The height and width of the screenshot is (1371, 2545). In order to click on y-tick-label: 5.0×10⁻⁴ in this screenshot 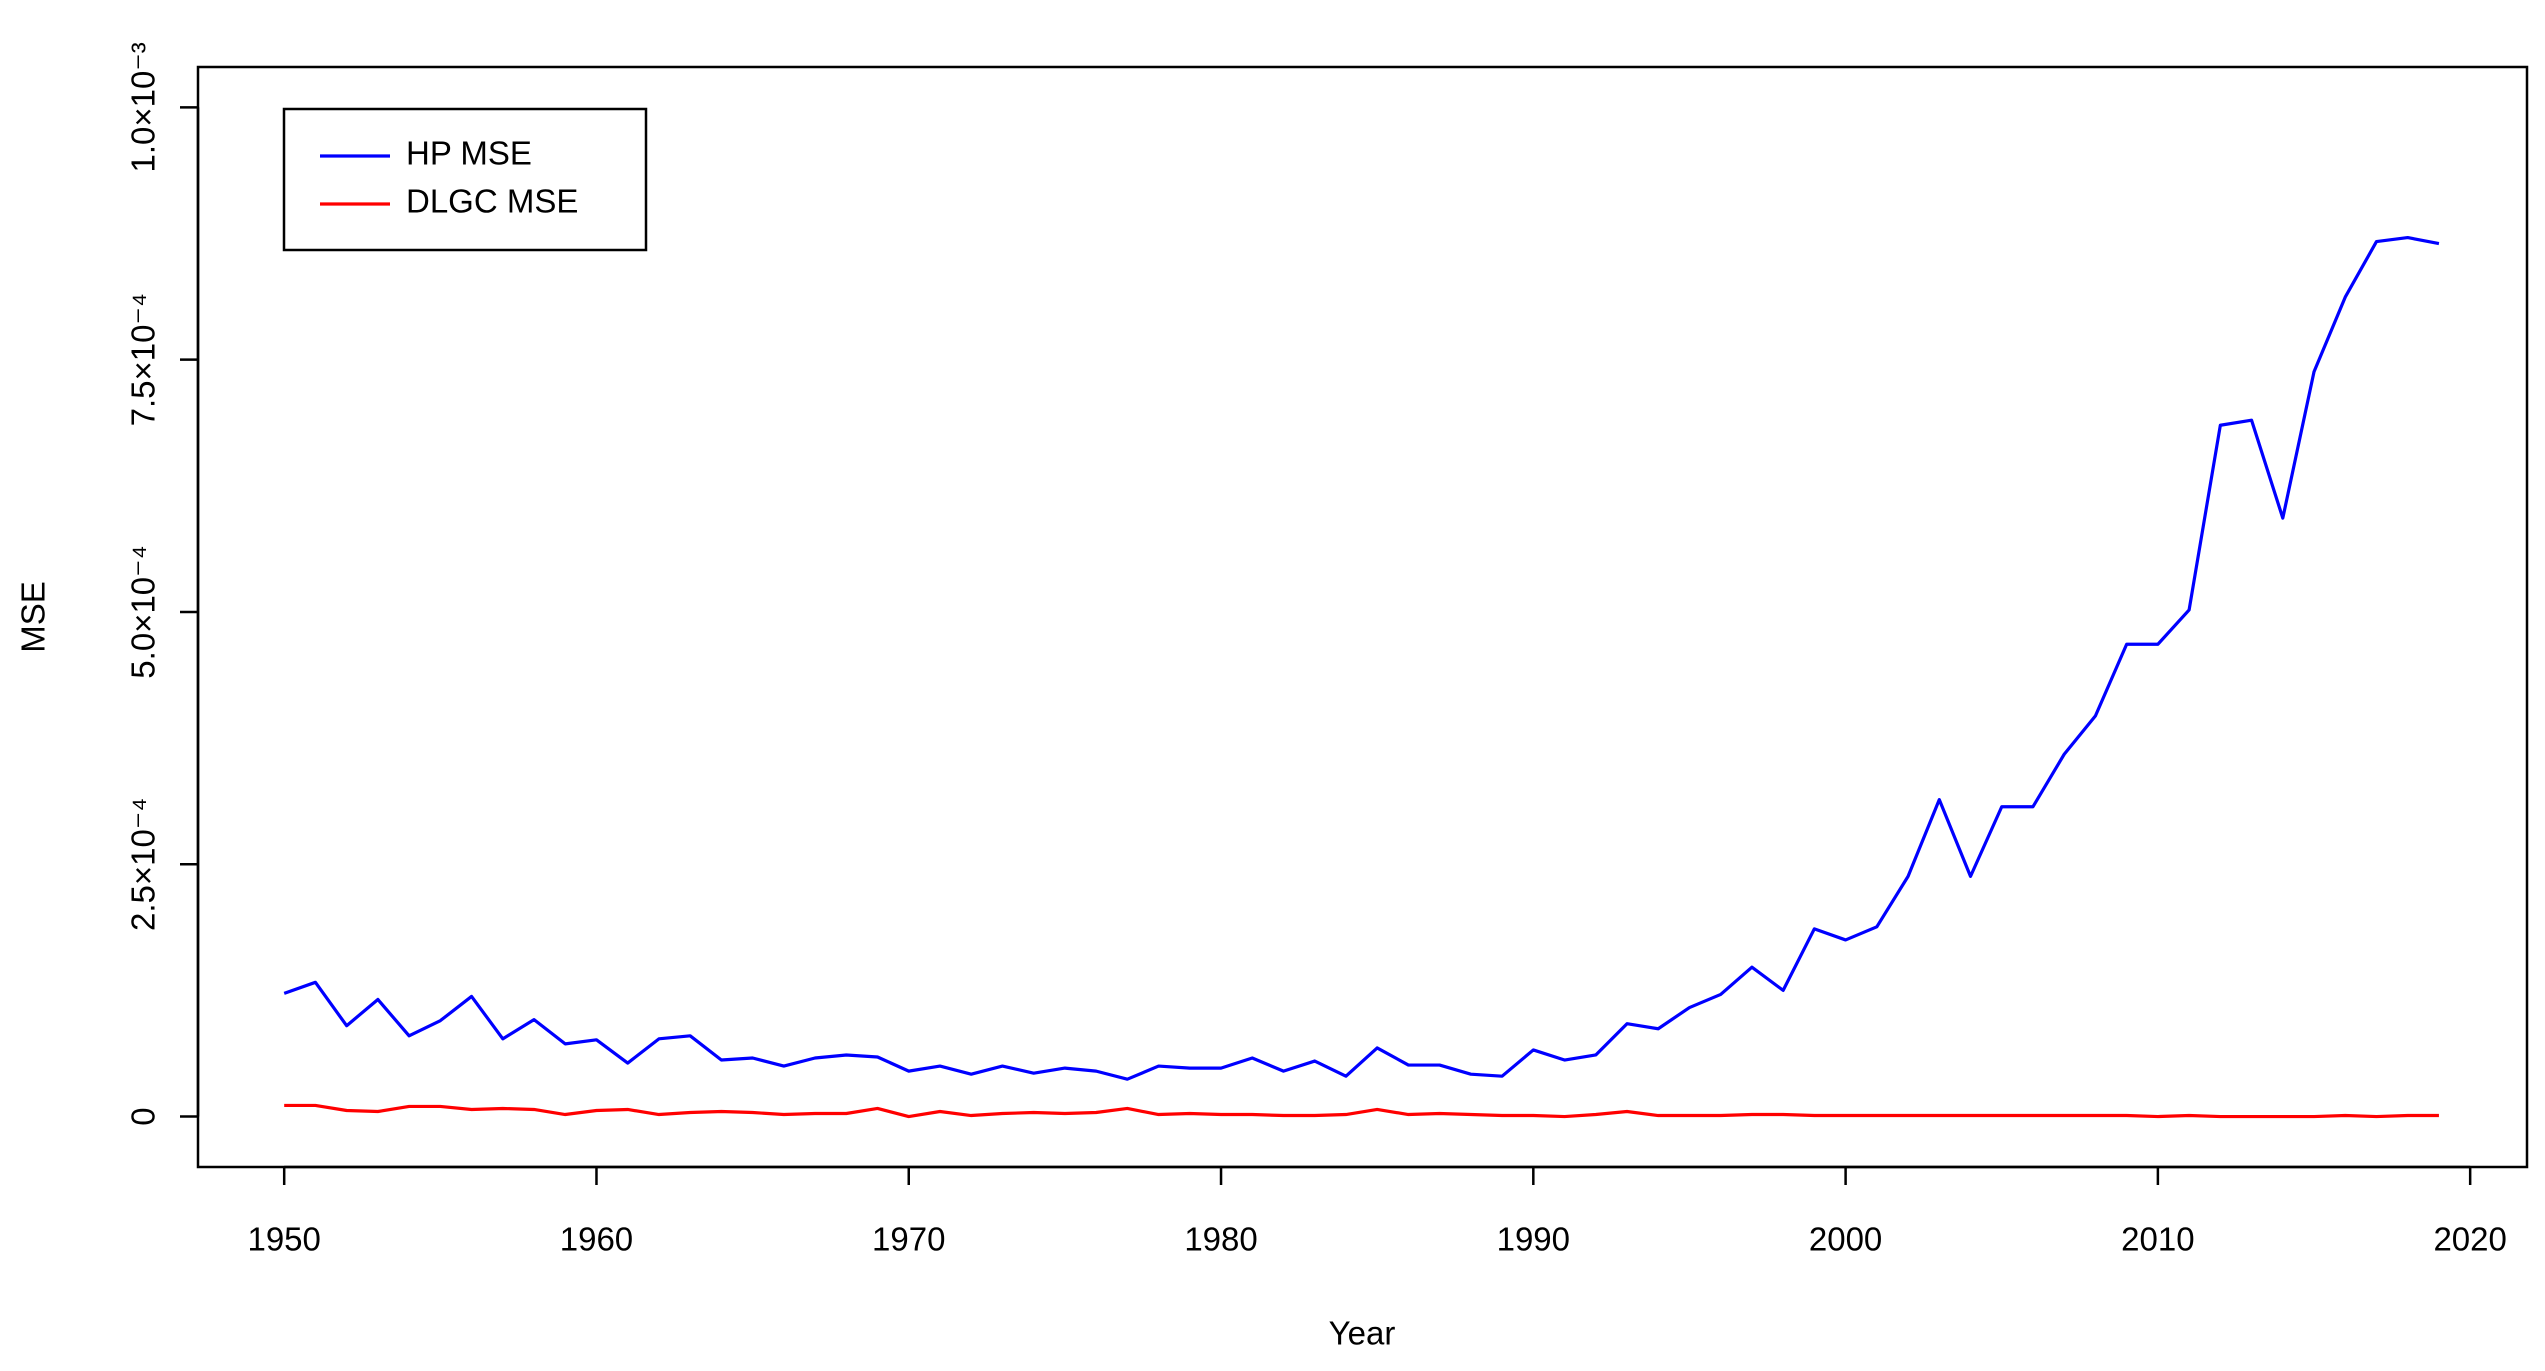, I will do `click(143, 611)`.